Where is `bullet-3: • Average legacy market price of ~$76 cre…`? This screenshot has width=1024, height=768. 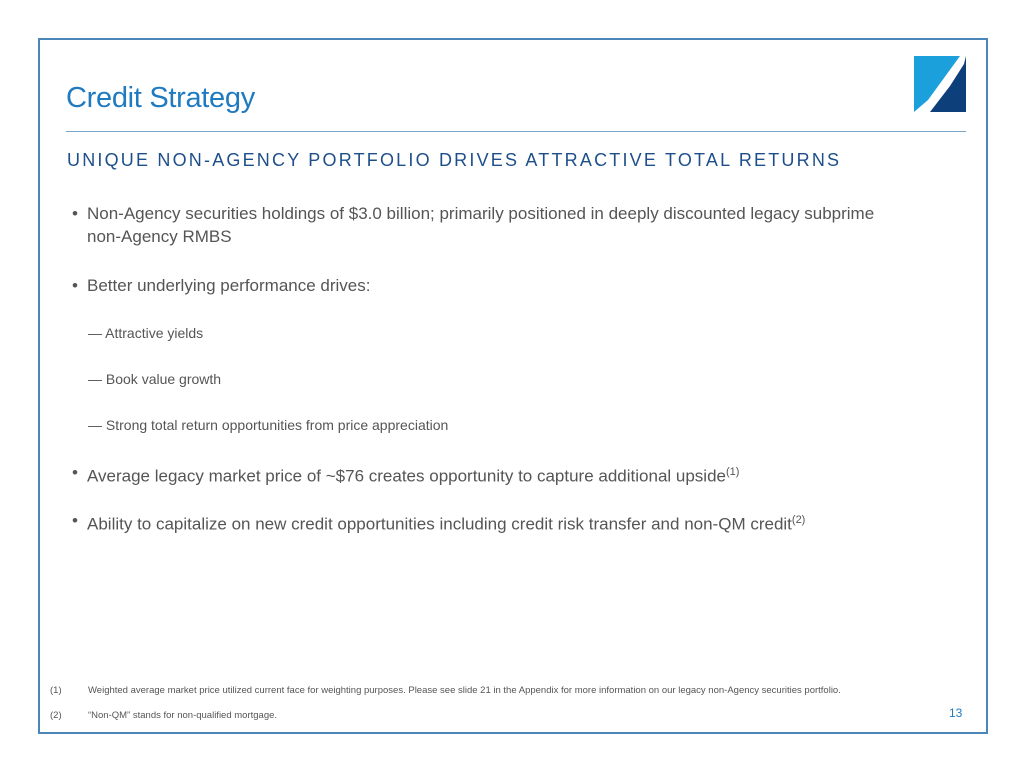 bullet-3: • Average legacy market price of ~$76 cre… is located at coordinates (406, 474).